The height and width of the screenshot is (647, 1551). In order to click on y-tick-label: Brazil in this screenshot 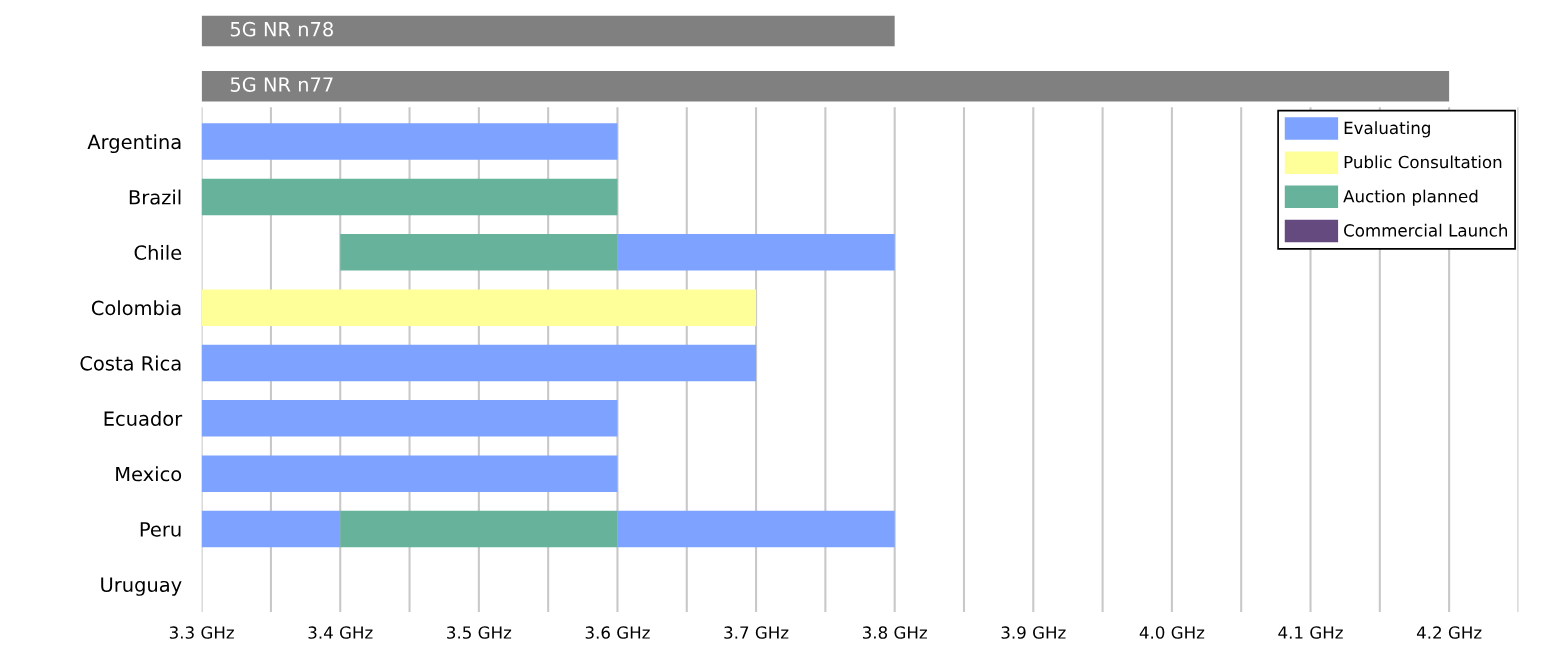, I will do `click(155, 197)`.